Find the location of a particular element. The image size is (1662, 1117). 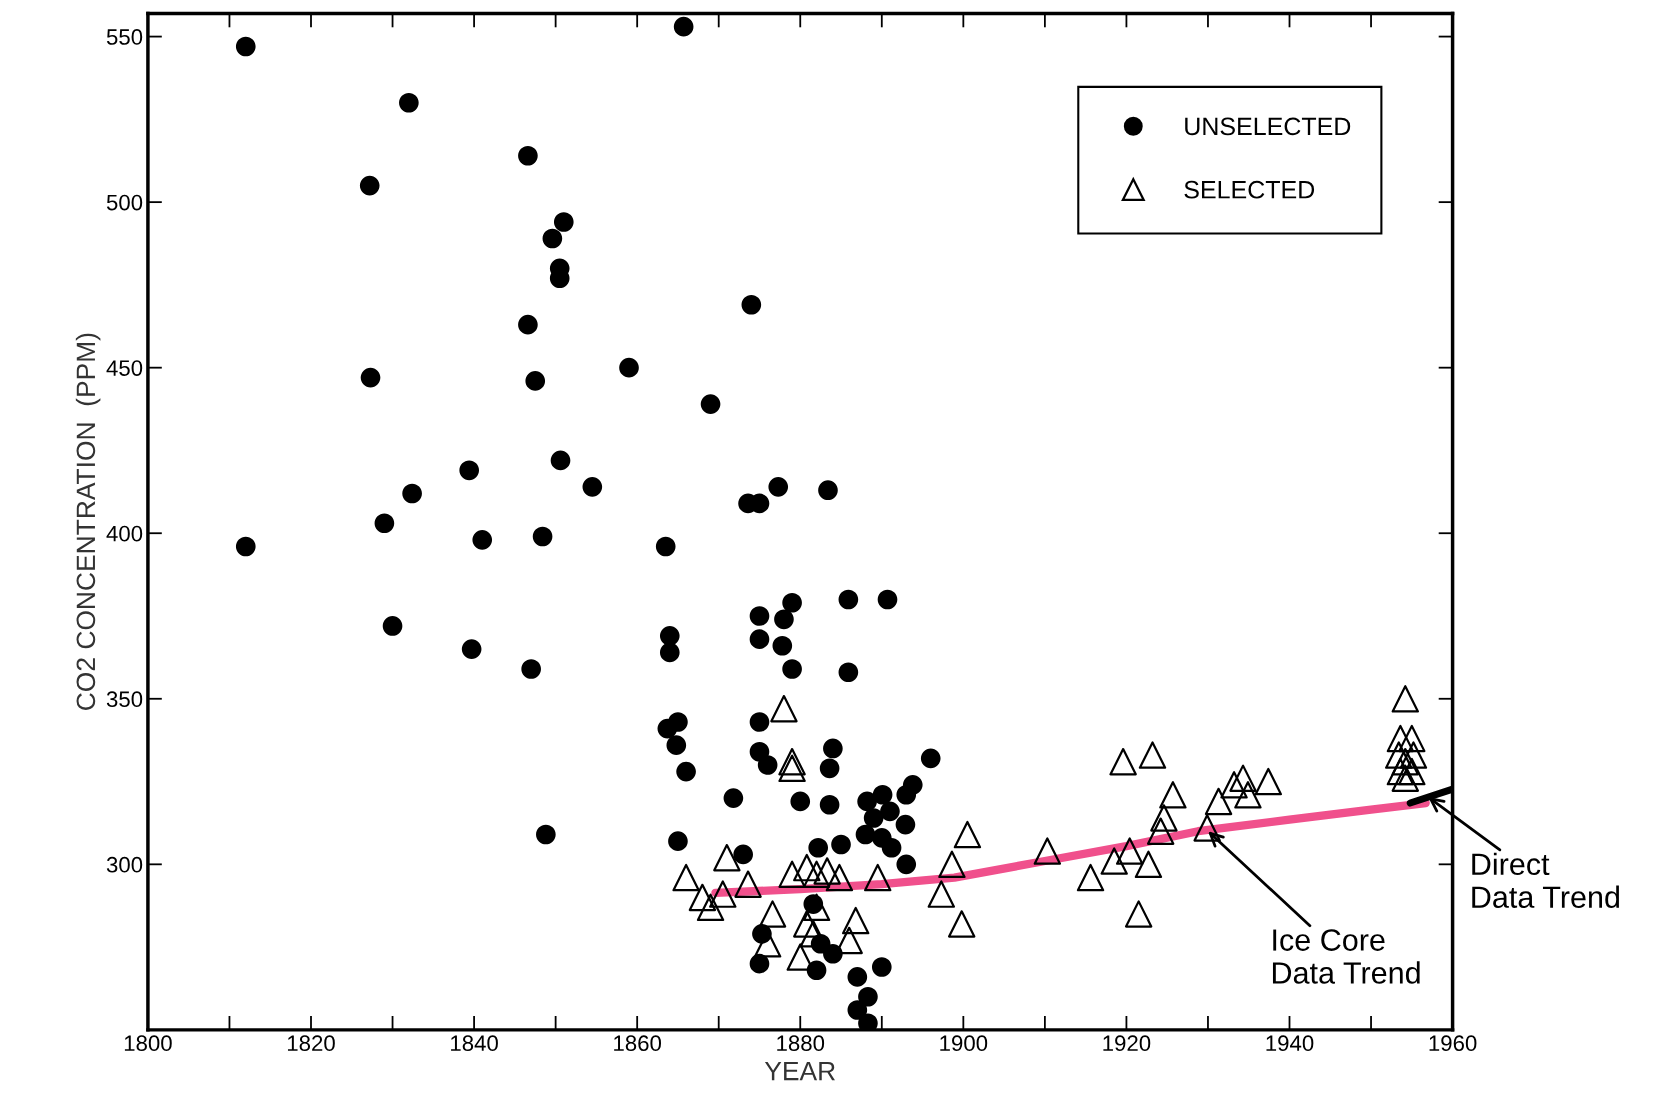

annotation: Direct Data Trend is located at coordinates (1545, 880).